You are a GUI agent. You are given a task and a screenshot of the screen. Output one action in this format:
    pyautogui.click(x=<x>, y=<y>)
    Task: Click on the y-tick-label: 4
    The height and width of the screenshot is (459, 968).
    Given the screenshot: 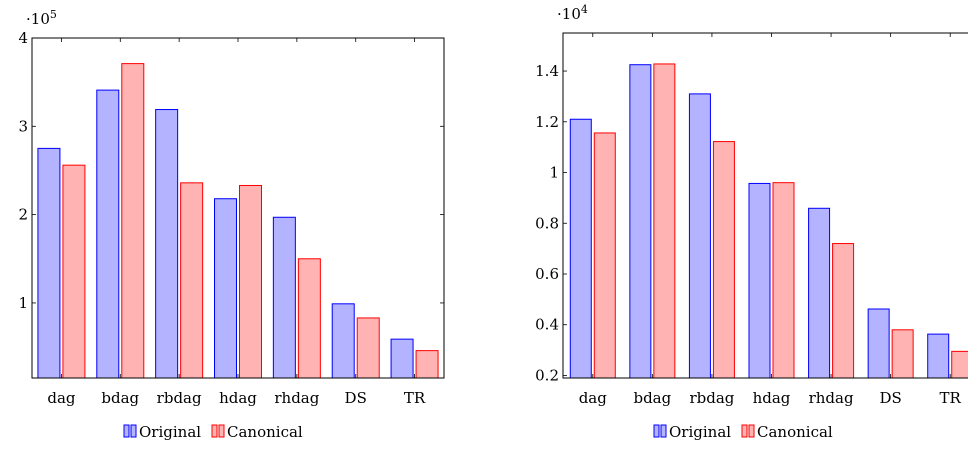 What is the action you would take?
    pyautogui.click(x=23, y=38)
    